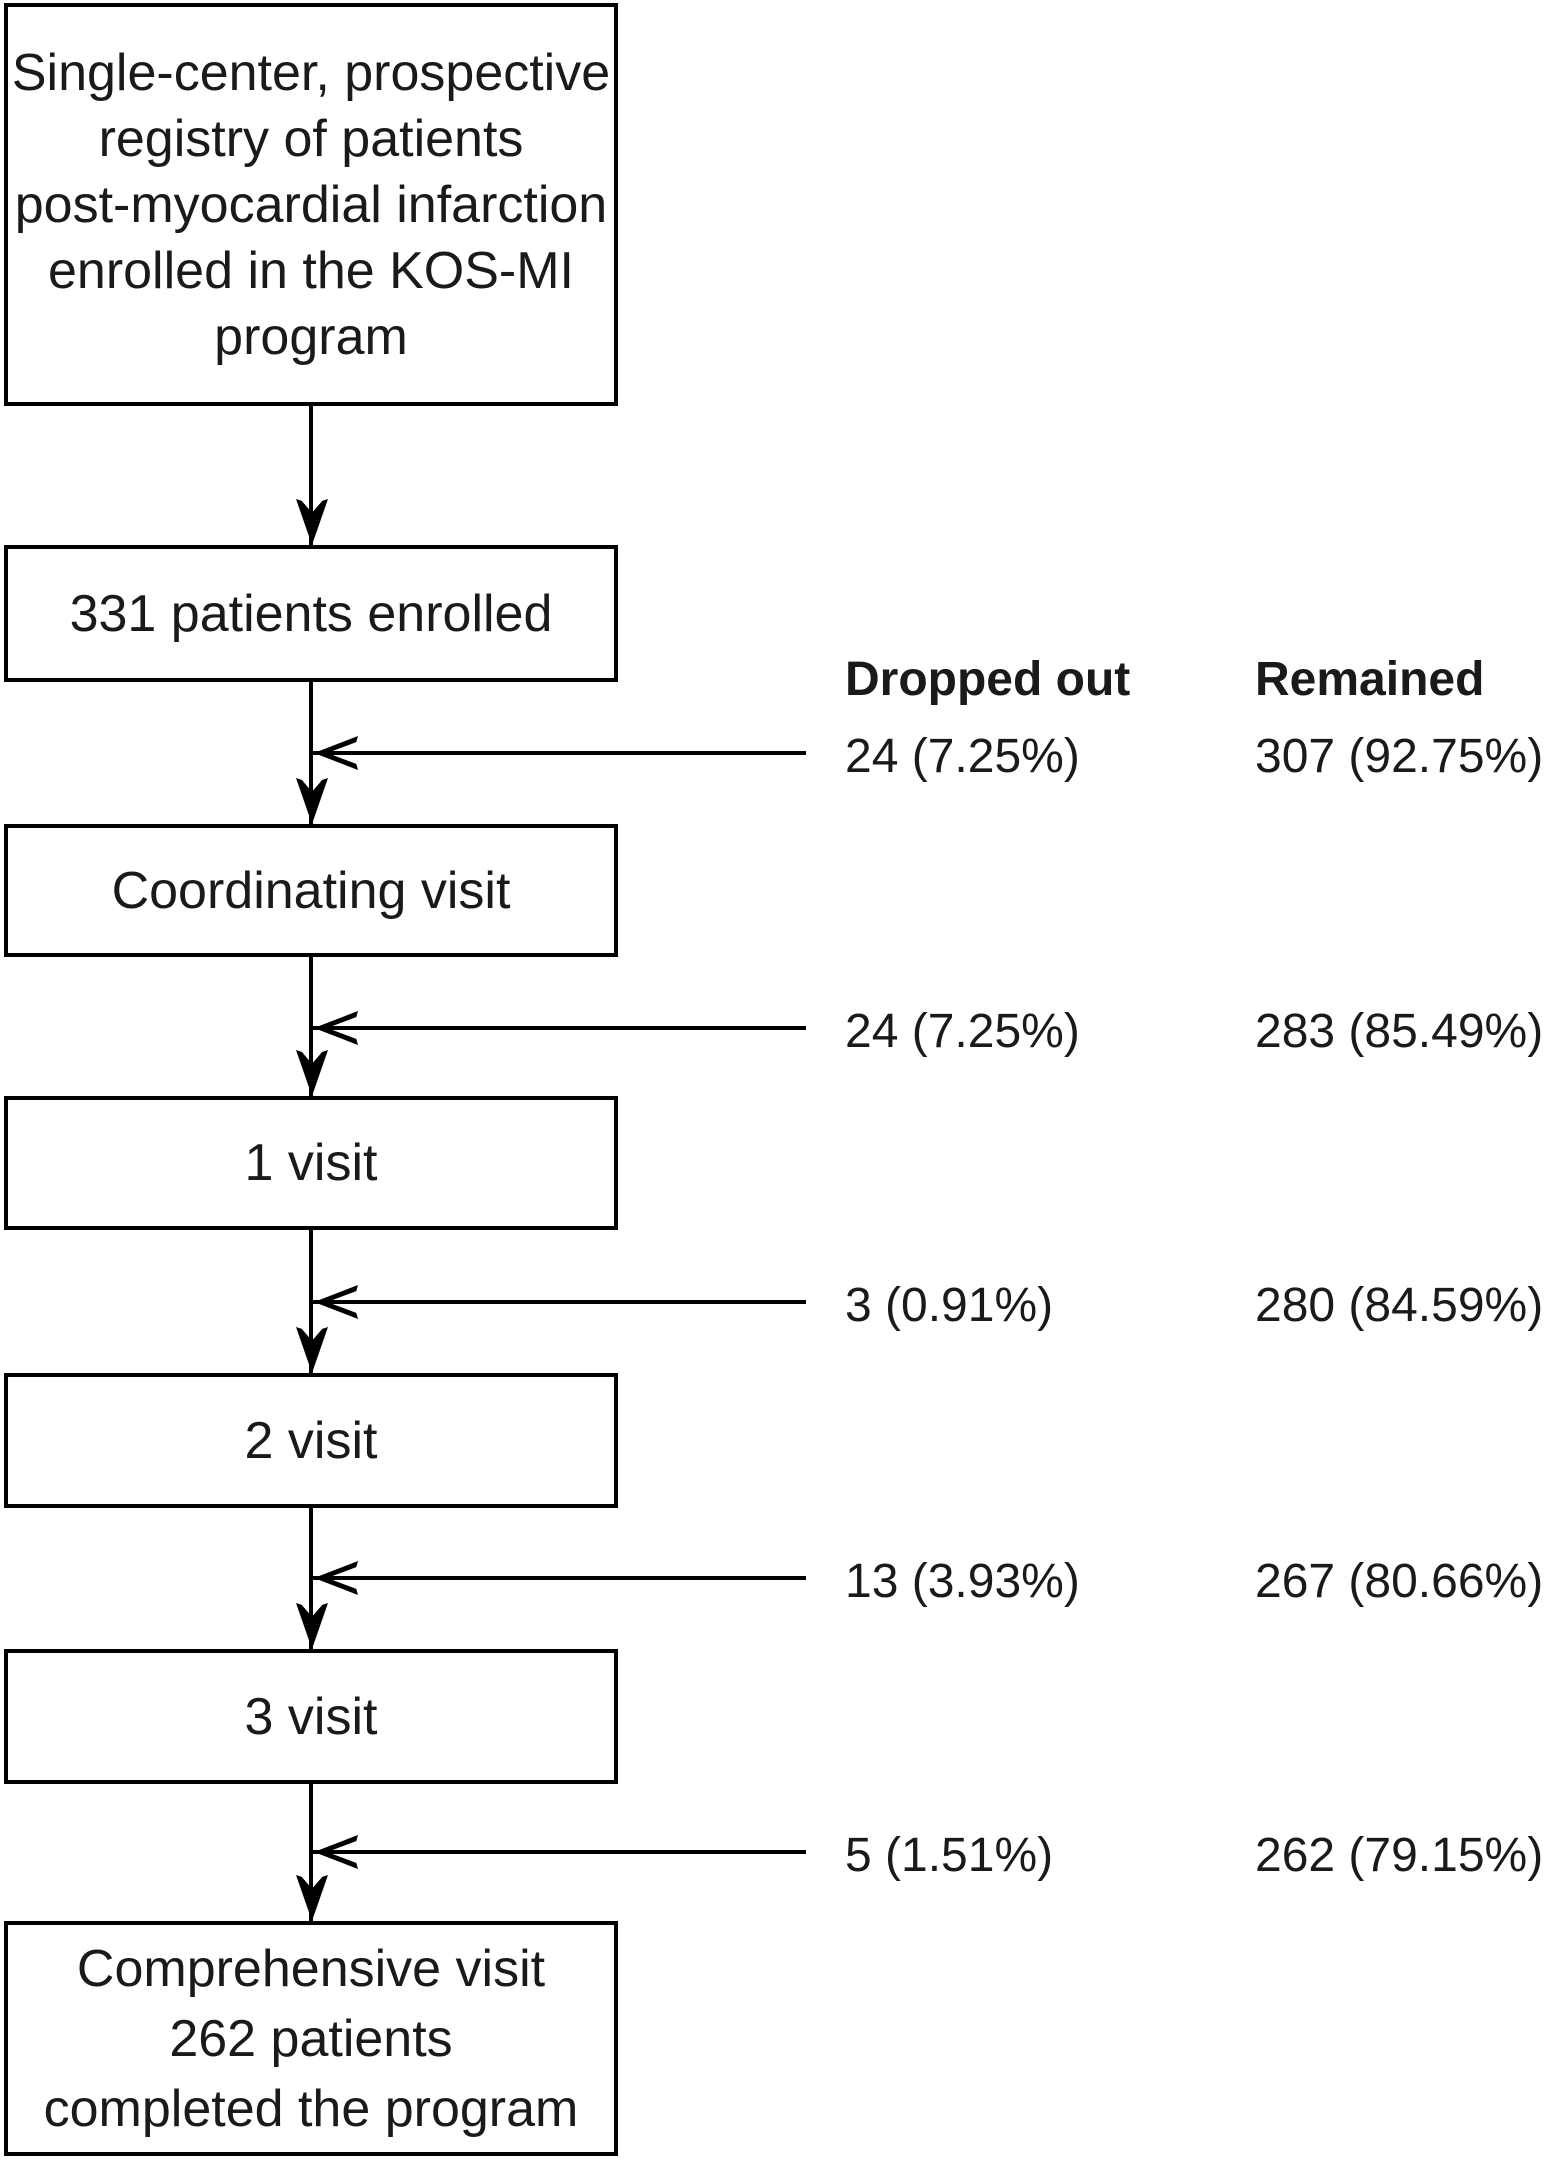 Image resolution: width=1560 pixels, height=2160 pixels. Describe the element at coordinates (949, 1305) in the screenshot. I see `dropped-value: 3 (0.91%)` at that location.